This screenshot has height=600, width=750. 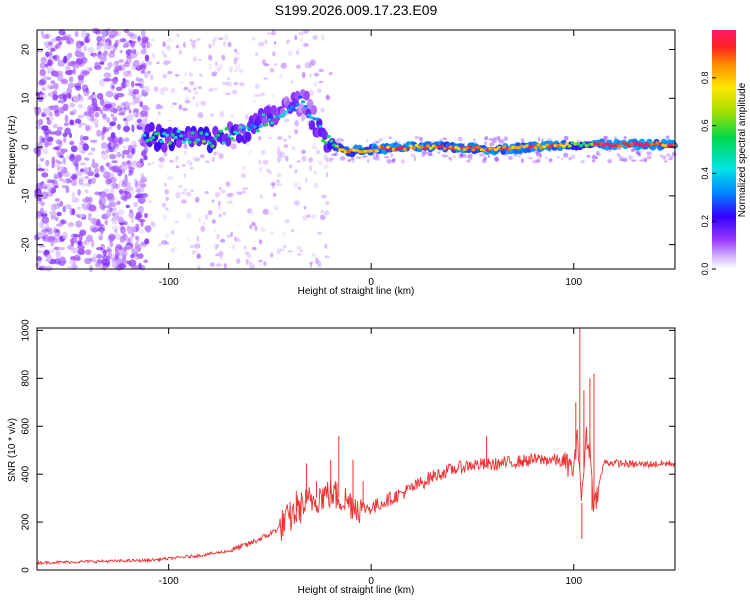 I want to click on snr-spikes, so click(x=445, y=433).